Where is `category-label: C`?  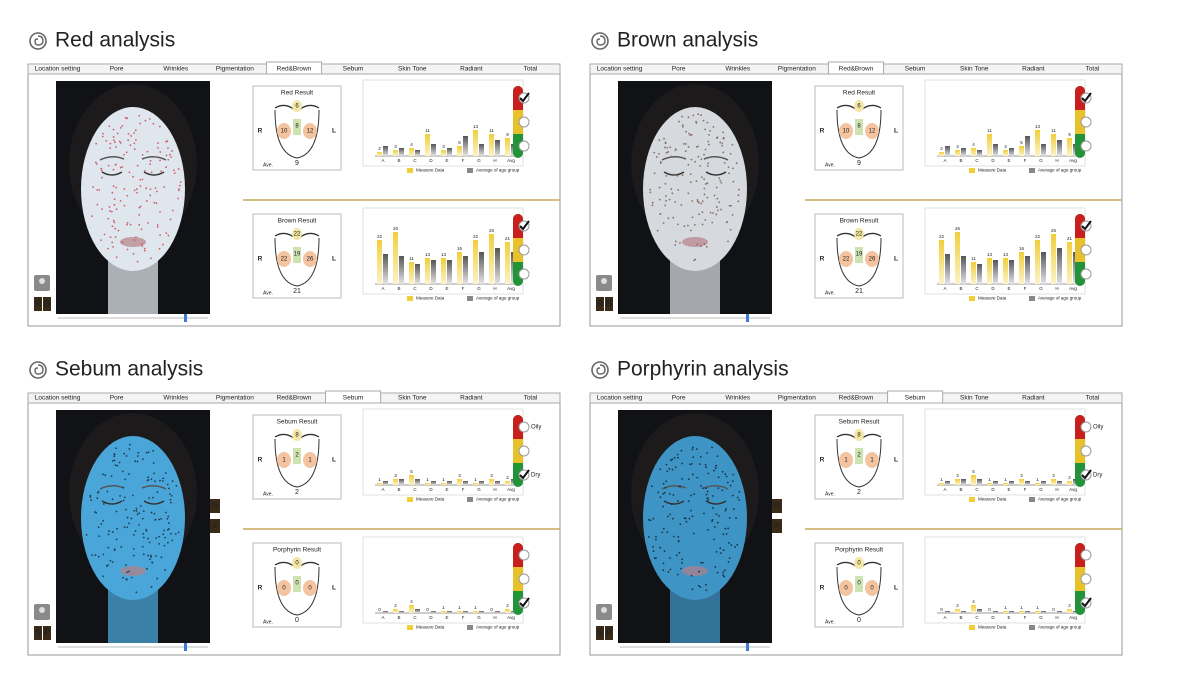
category-label: C is located at coordinates (977, 489).